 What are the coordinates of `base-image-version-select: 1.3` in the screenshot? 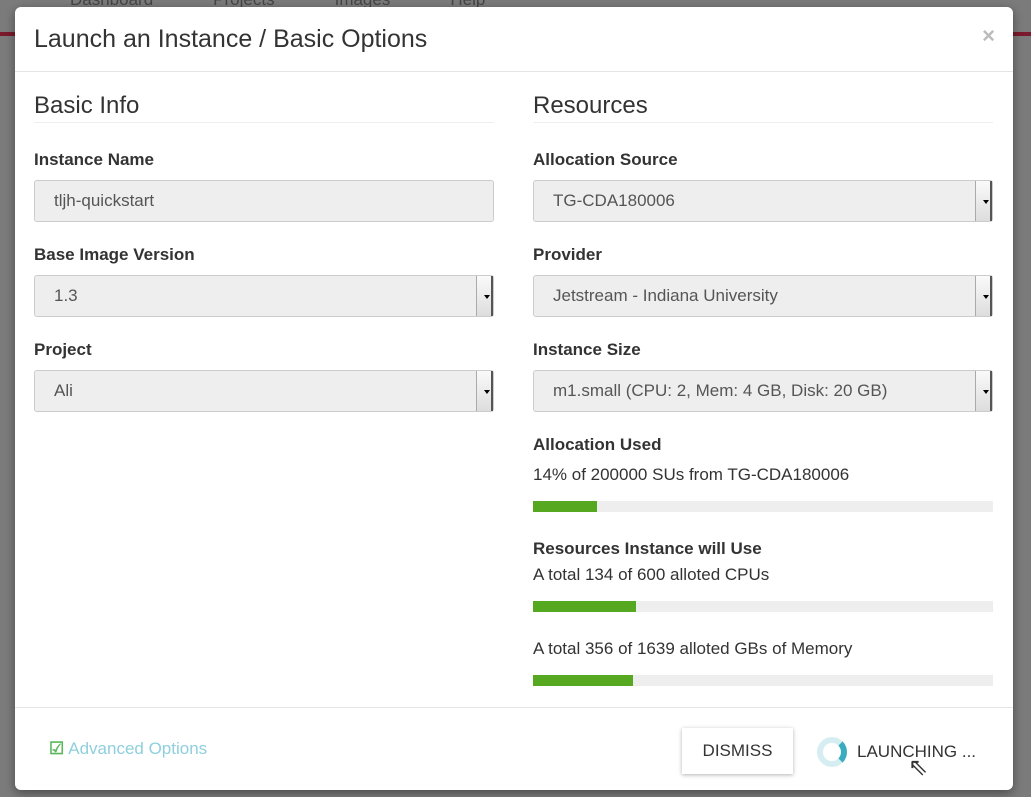 It's located at (264, 296).